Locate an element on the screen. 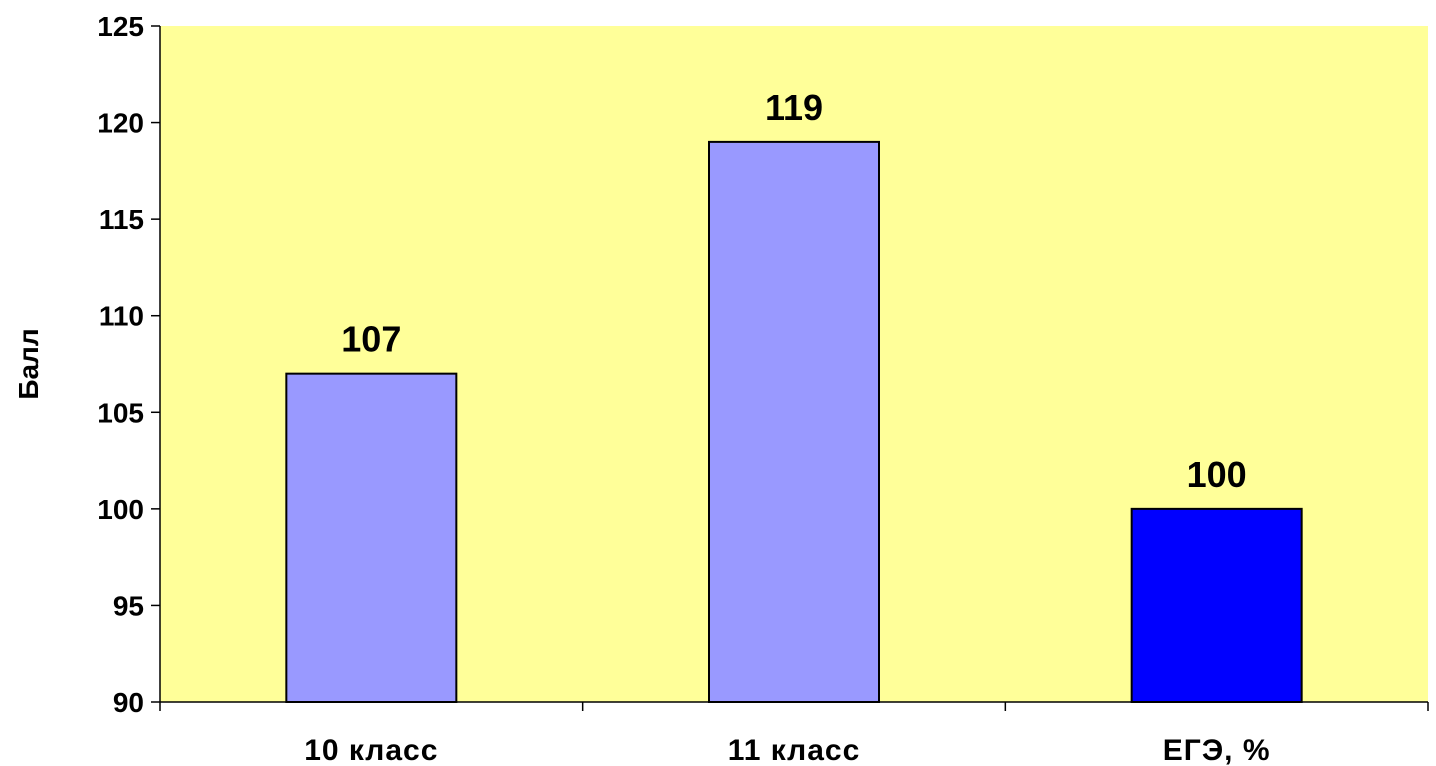  y-tick-label: 120 is located at coordinates (120, 123).